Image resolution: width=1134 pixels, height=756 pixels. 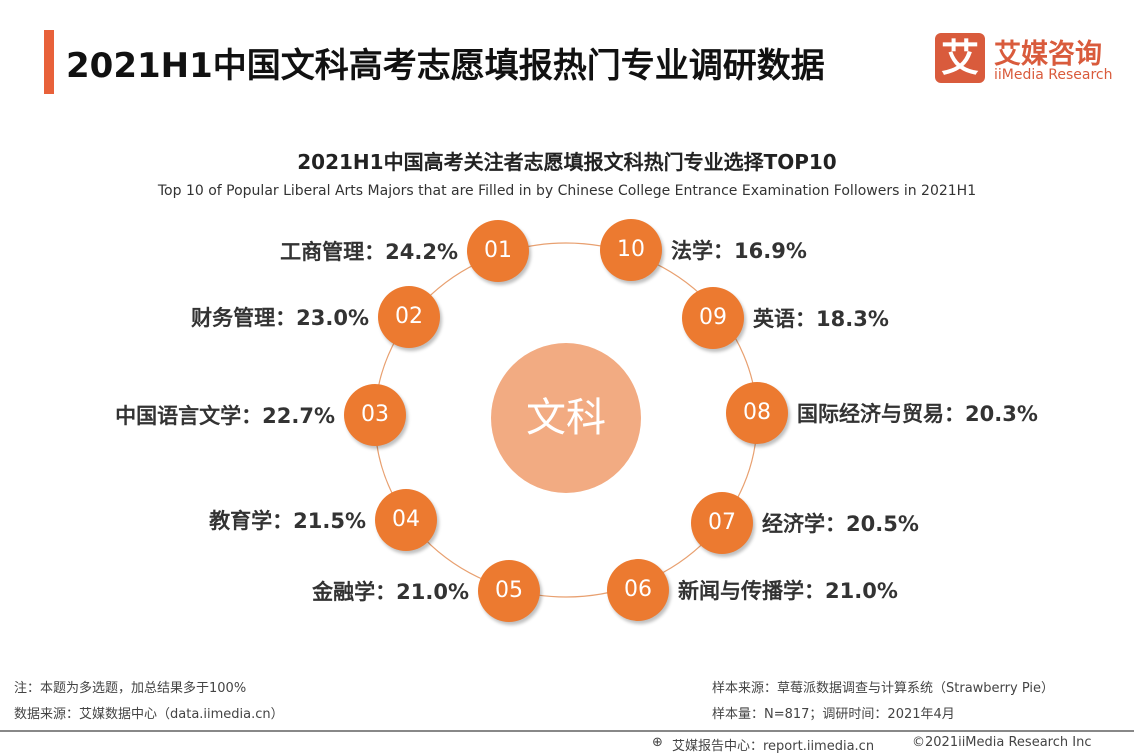 I want to click on major-name: 金融学, so click(x=344, y=592).